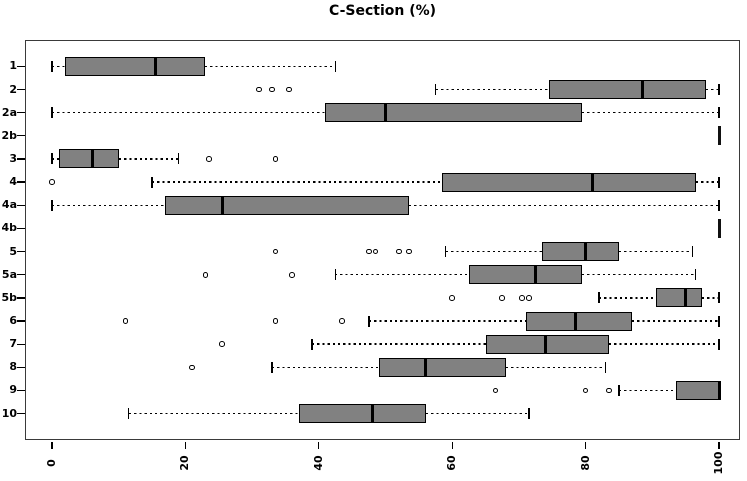 The width and height of the screenshot is (747, 481). I want to click on y-tick-label: 4a, so click(9, 205).